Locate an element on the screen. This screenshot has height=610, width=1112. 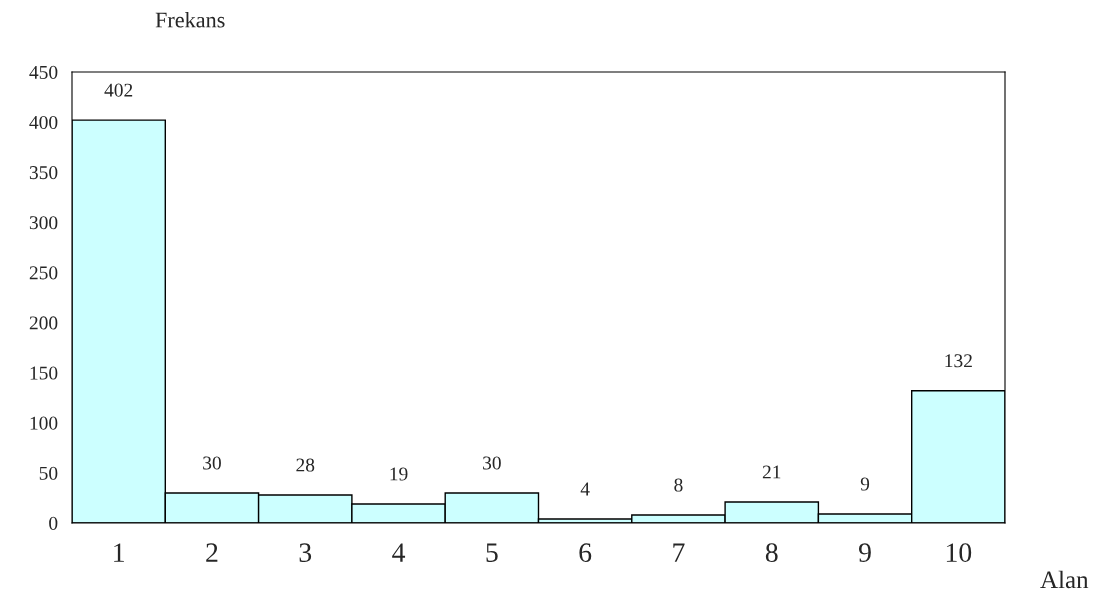
y-tick-label: 250 is located at coordinates (43, 273).